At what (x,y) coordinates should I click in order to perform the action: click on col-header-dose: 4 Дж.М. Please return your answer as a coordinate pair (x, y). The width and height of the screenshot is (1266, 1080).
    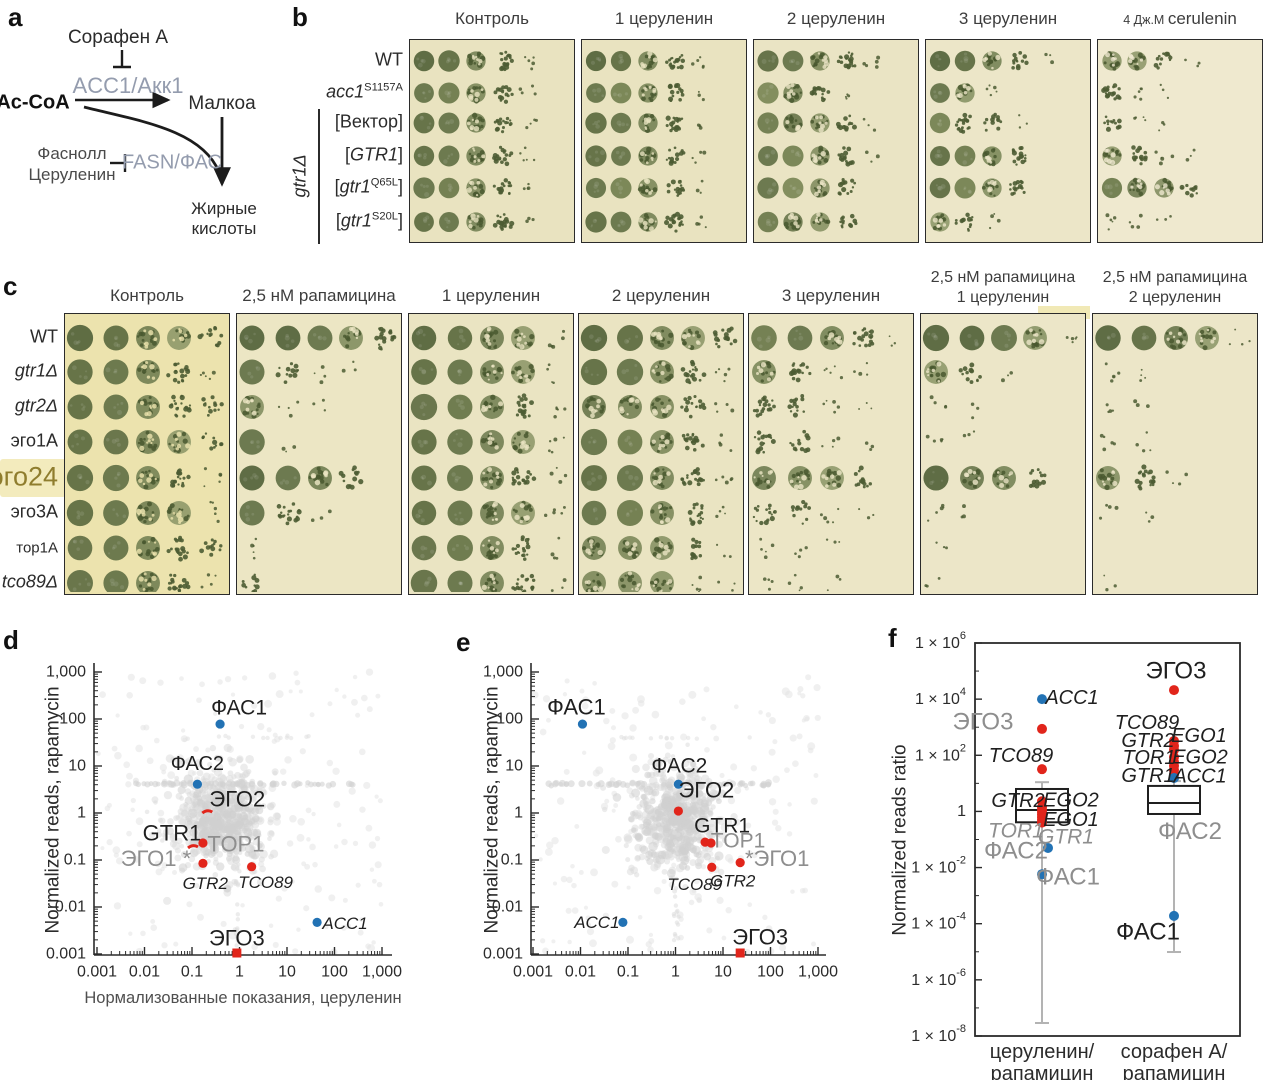
    Looking at the image, I should click on (1145, 20).